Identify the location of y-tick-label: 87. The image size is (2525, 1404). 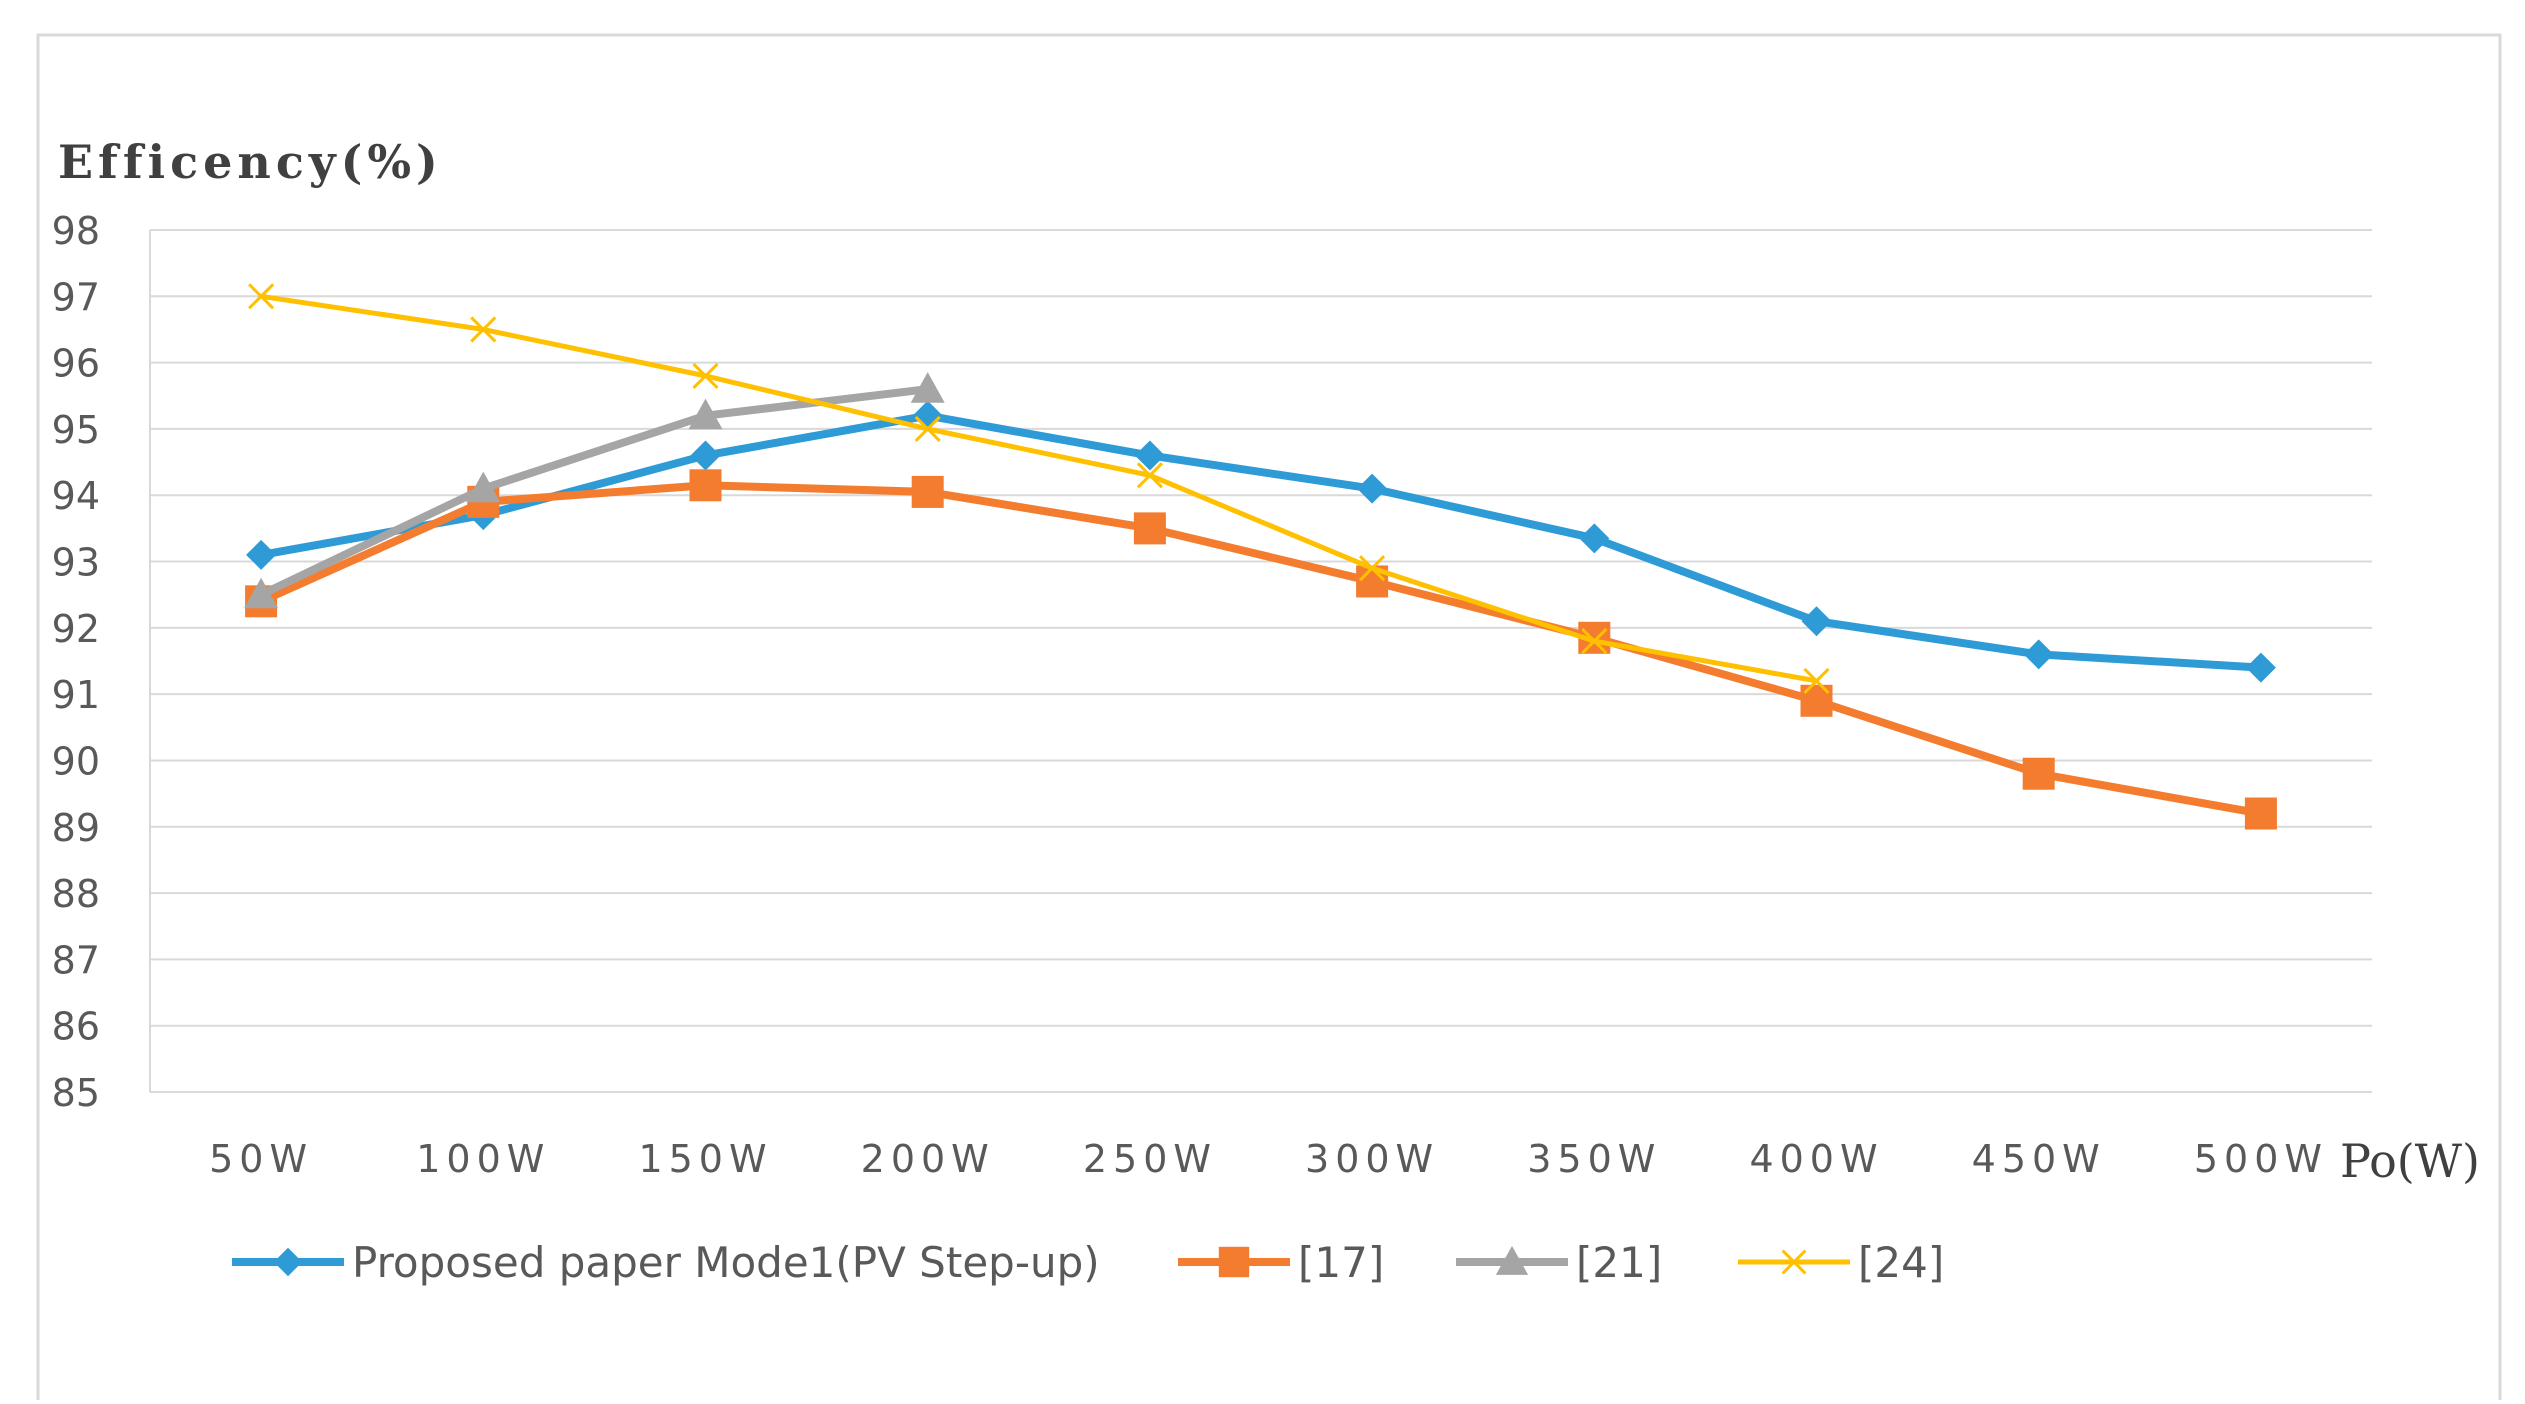
(76, 960).